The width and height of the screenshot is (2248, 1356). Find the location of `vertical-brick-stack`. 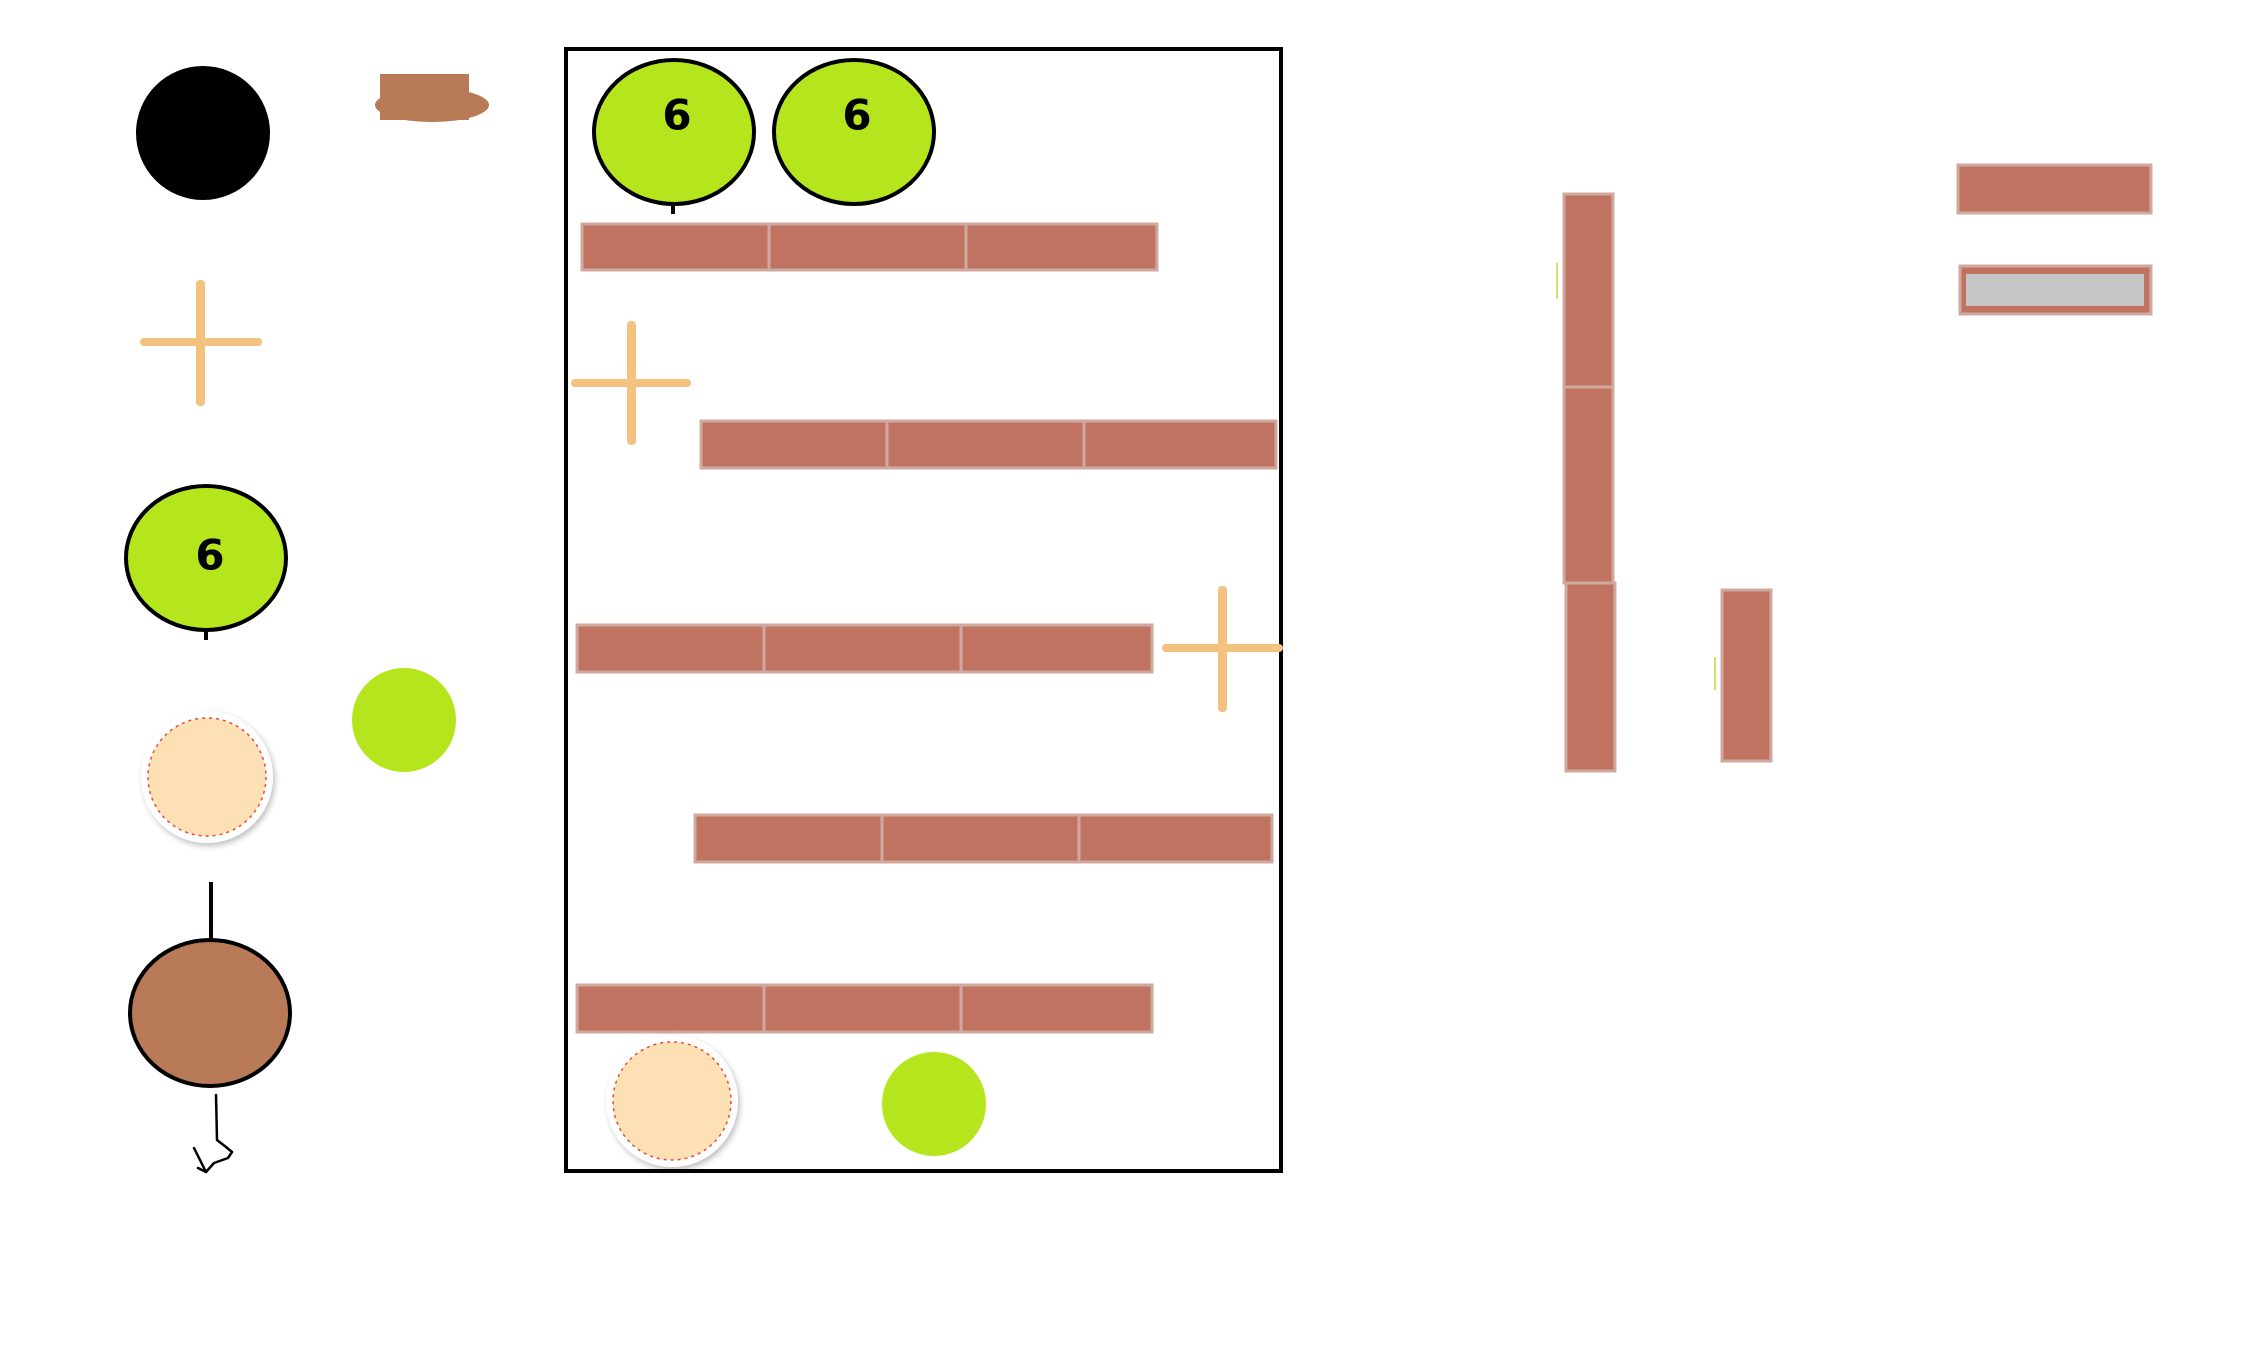

vertical-brick-stack is located at coordinates (1586, 482).